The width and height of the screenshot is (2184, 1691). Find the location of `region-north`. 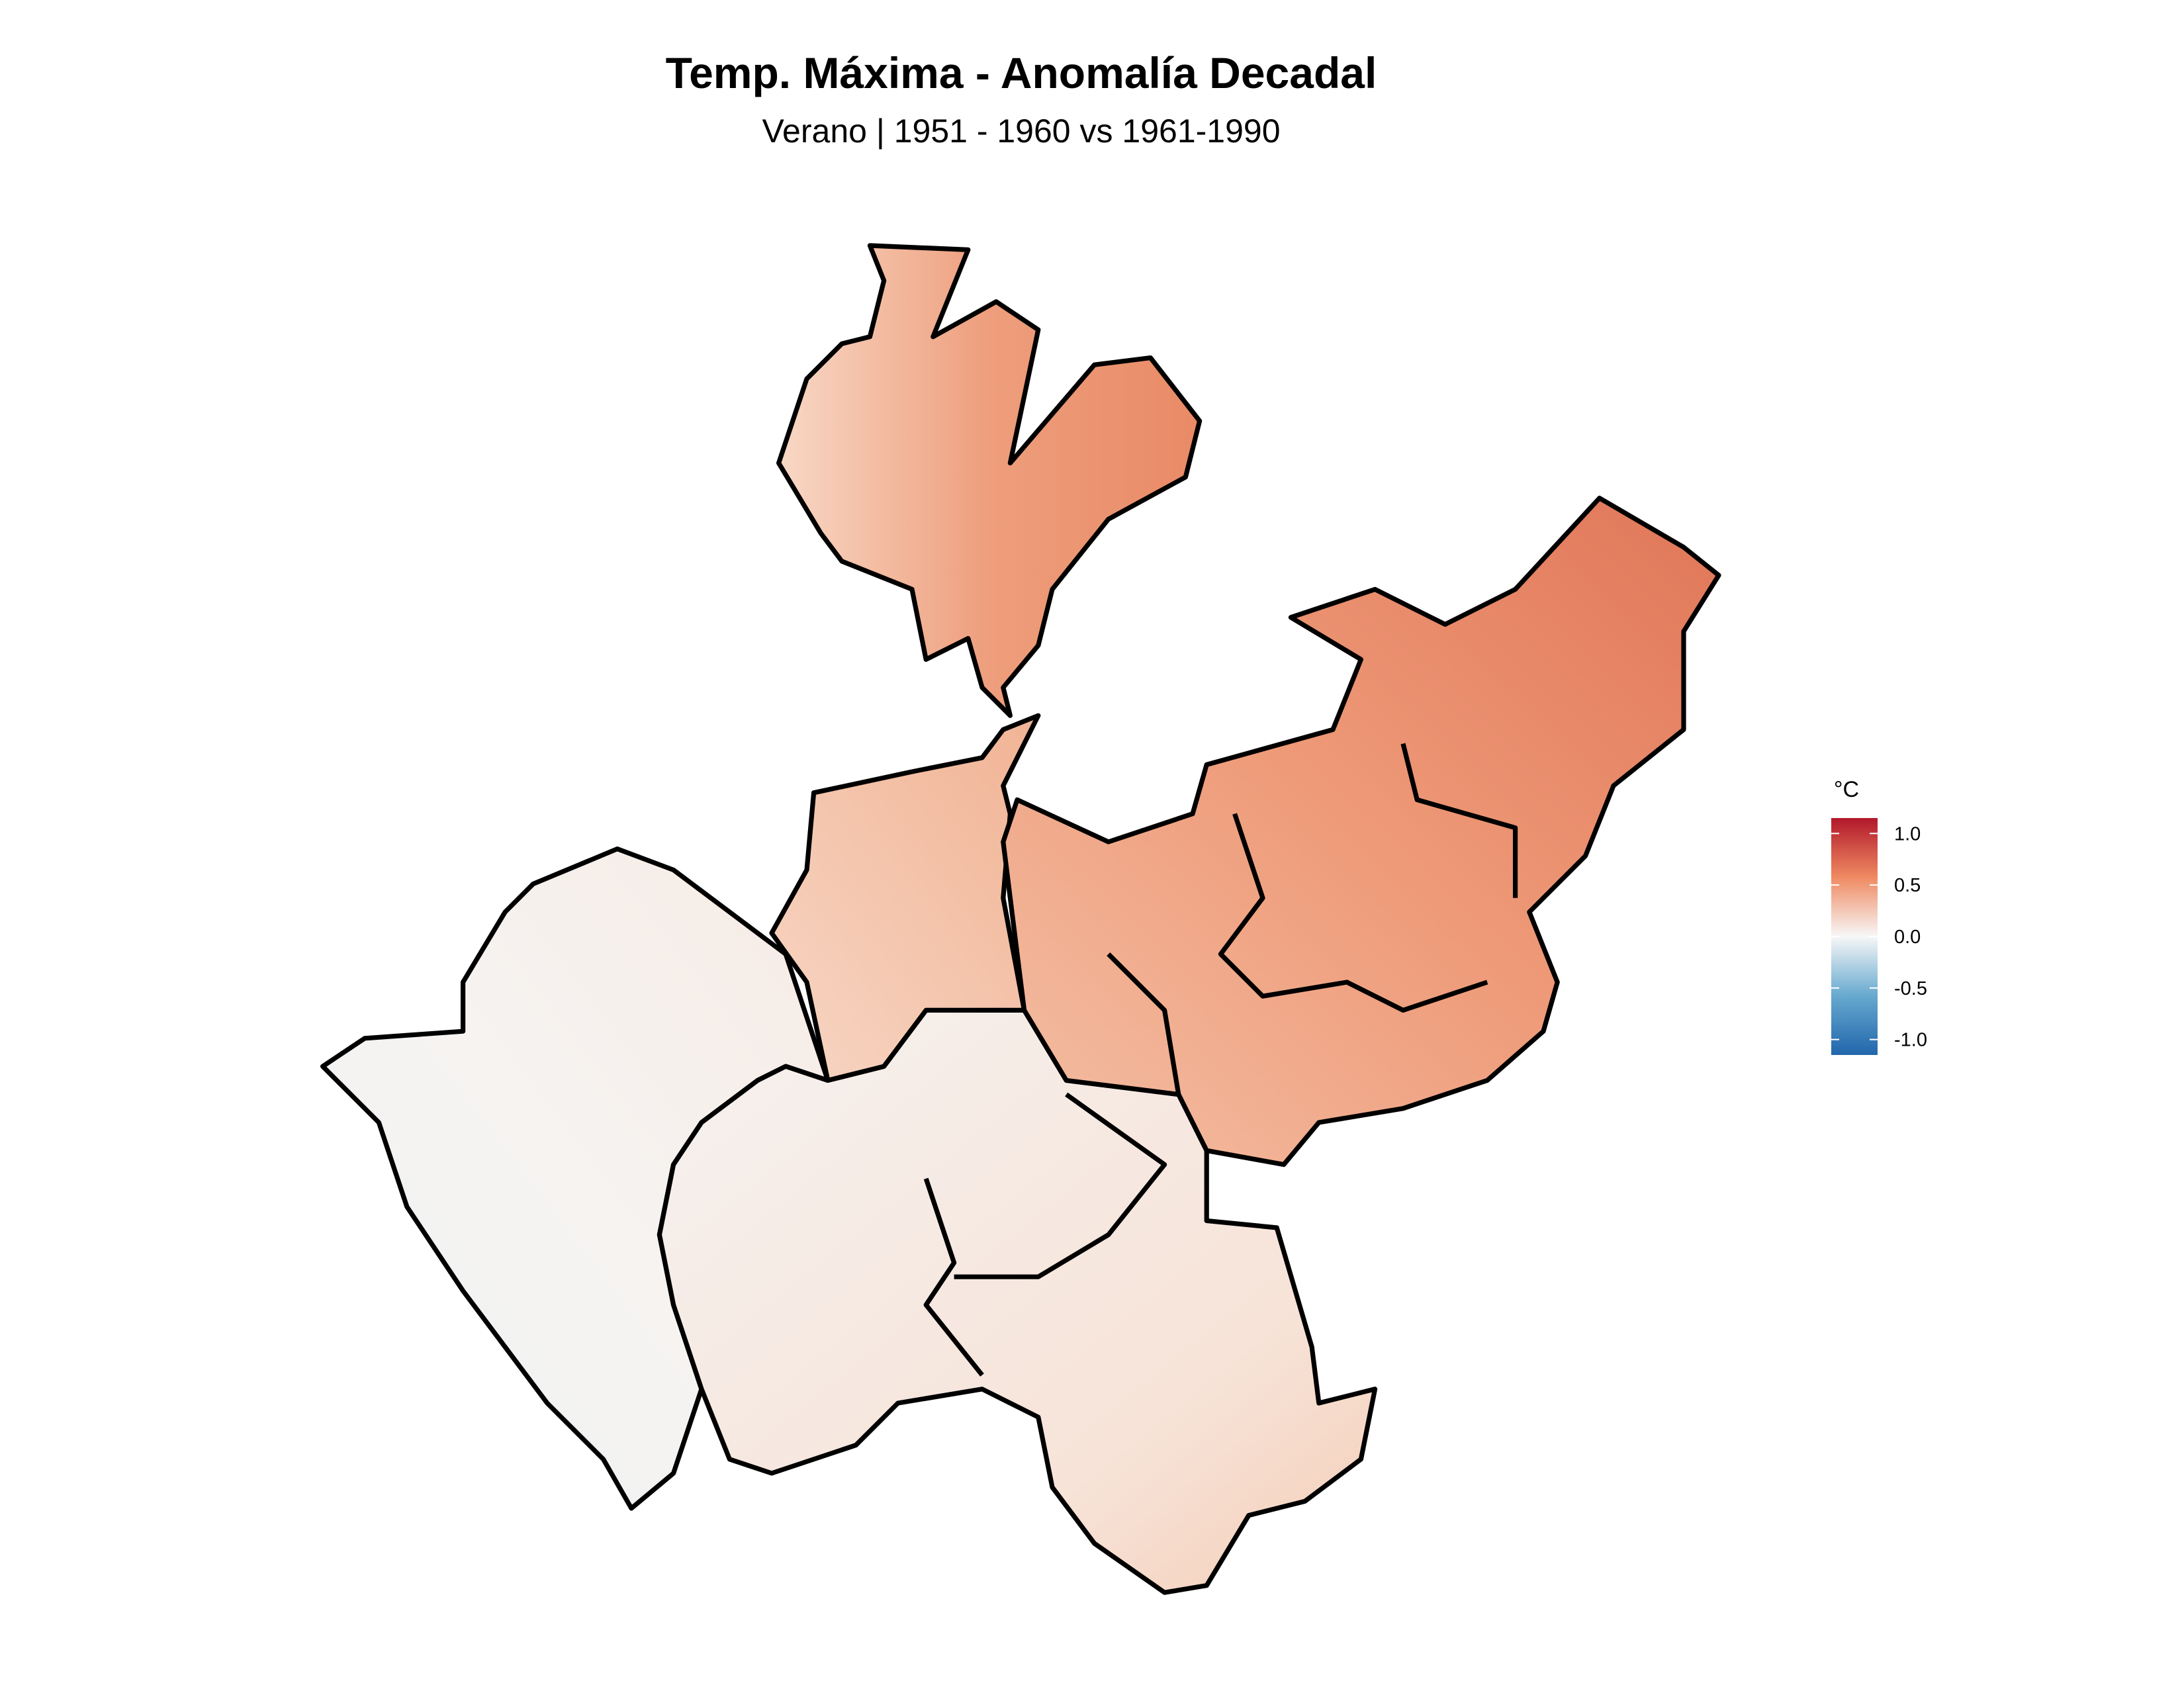

region-north is located at coordinates (990, 481).